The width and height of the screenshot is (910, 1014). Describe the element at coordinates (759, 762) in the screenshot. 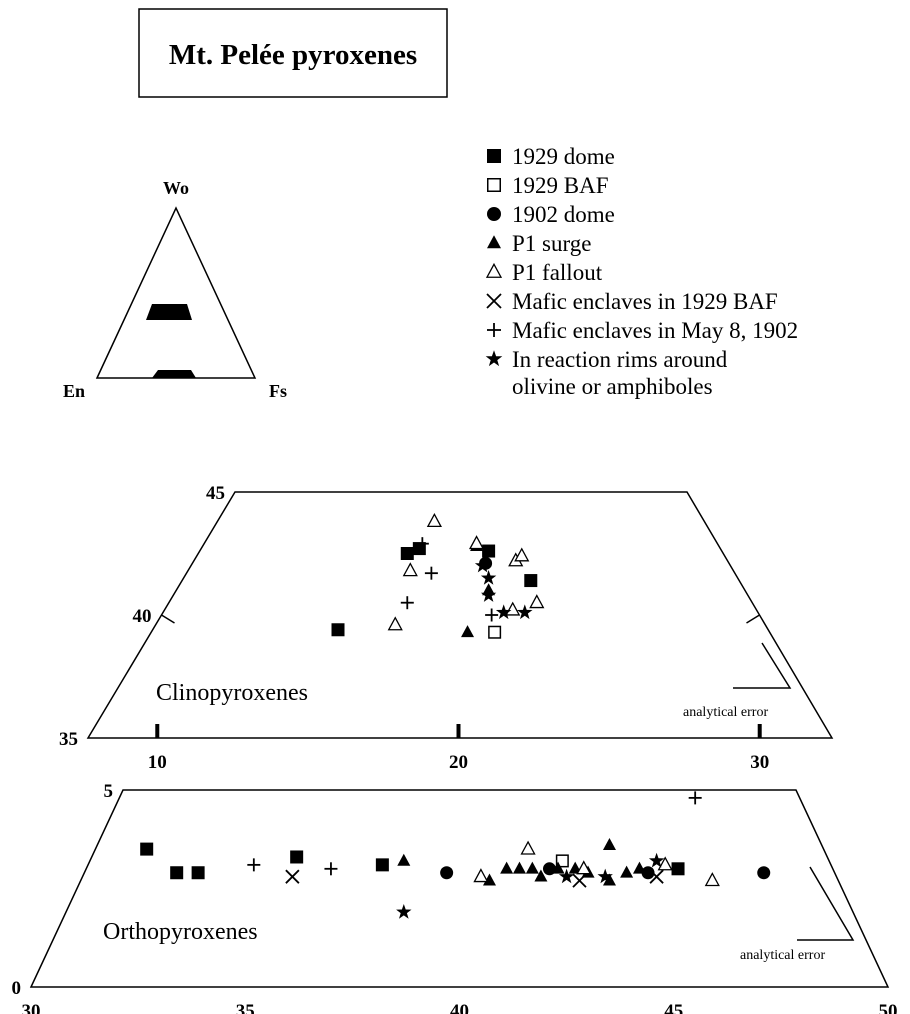

I see `cpx-x-tick-label: 30` at that location.